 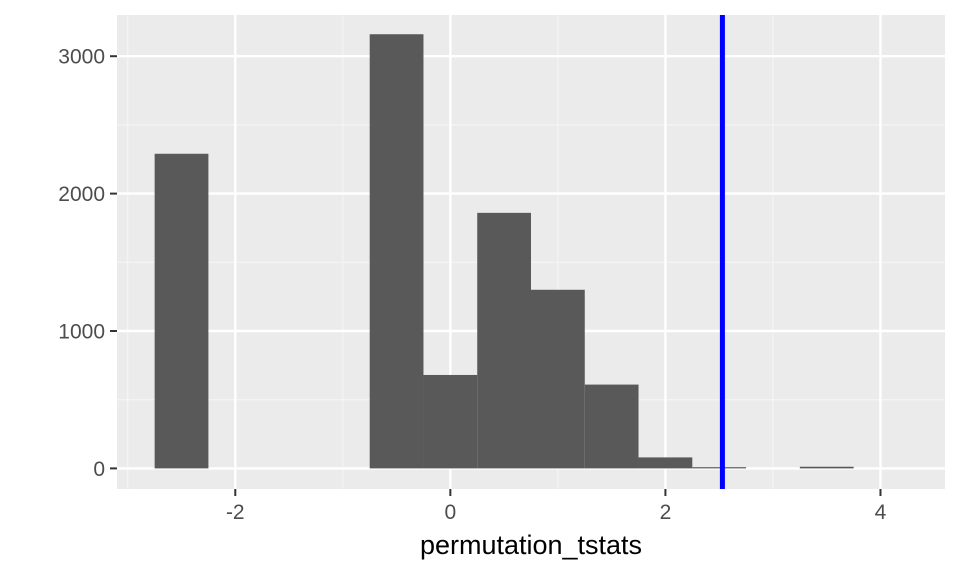 I want to click on x-tick-label: 0, so click(x=451, y=512).